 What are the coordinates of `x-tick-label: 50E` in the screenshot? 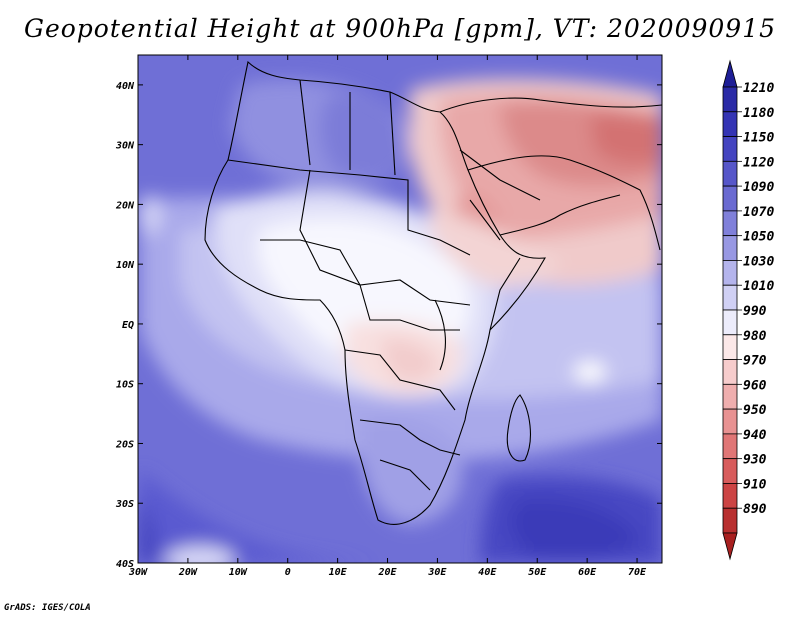 It's located at (537, 572).